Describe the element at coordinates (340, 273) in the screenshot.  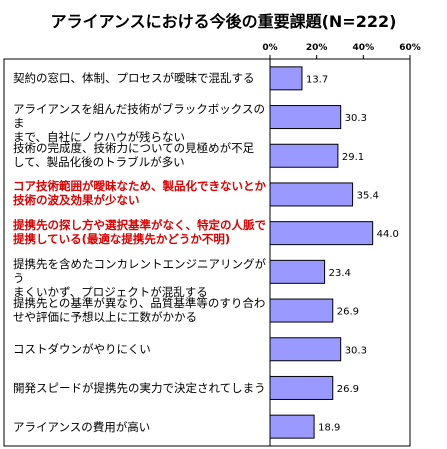
I see `bar-value-label: 23.4` at that location.